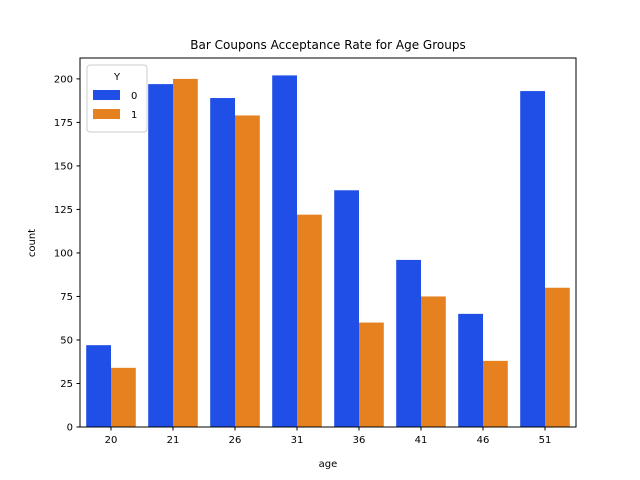 The width and height of the screenshot is (640, 480). I want to click on y-tick-label: 0, so click(70, 428).